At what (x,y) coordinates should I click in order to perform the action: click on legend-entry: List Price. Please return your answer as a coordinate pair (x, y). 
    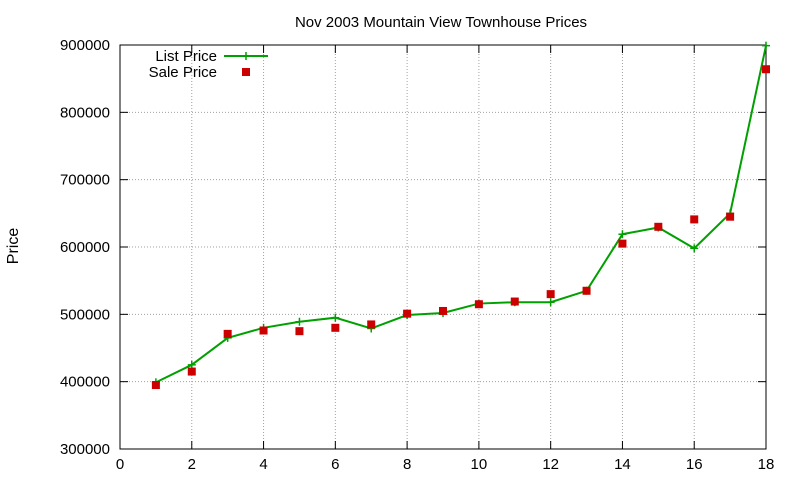
    Looking at the image, I should click on (211, 56).